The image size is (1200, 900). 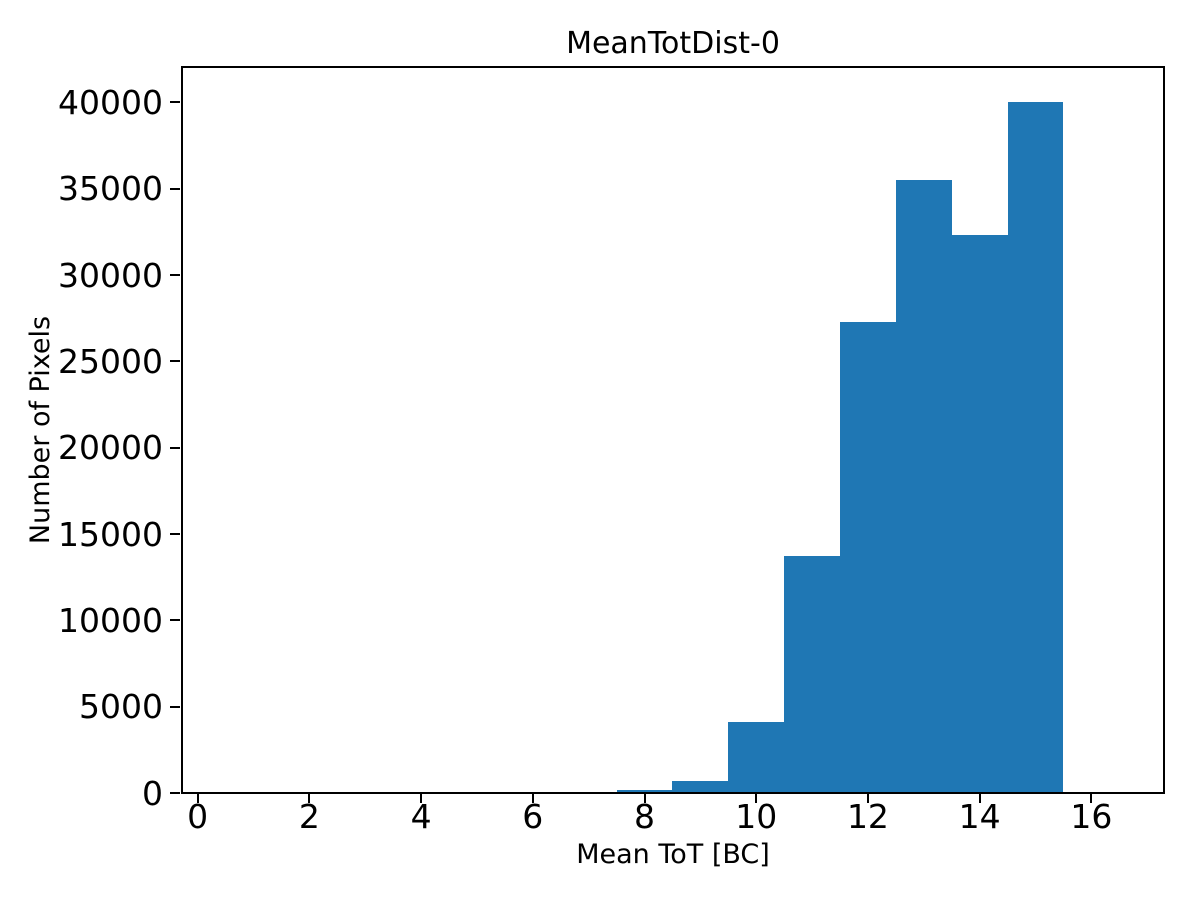 What do you see at coordinates (121, 707) in the screenshot?
I see `y-tick-label: 5000` at bounding box center [121, 707].